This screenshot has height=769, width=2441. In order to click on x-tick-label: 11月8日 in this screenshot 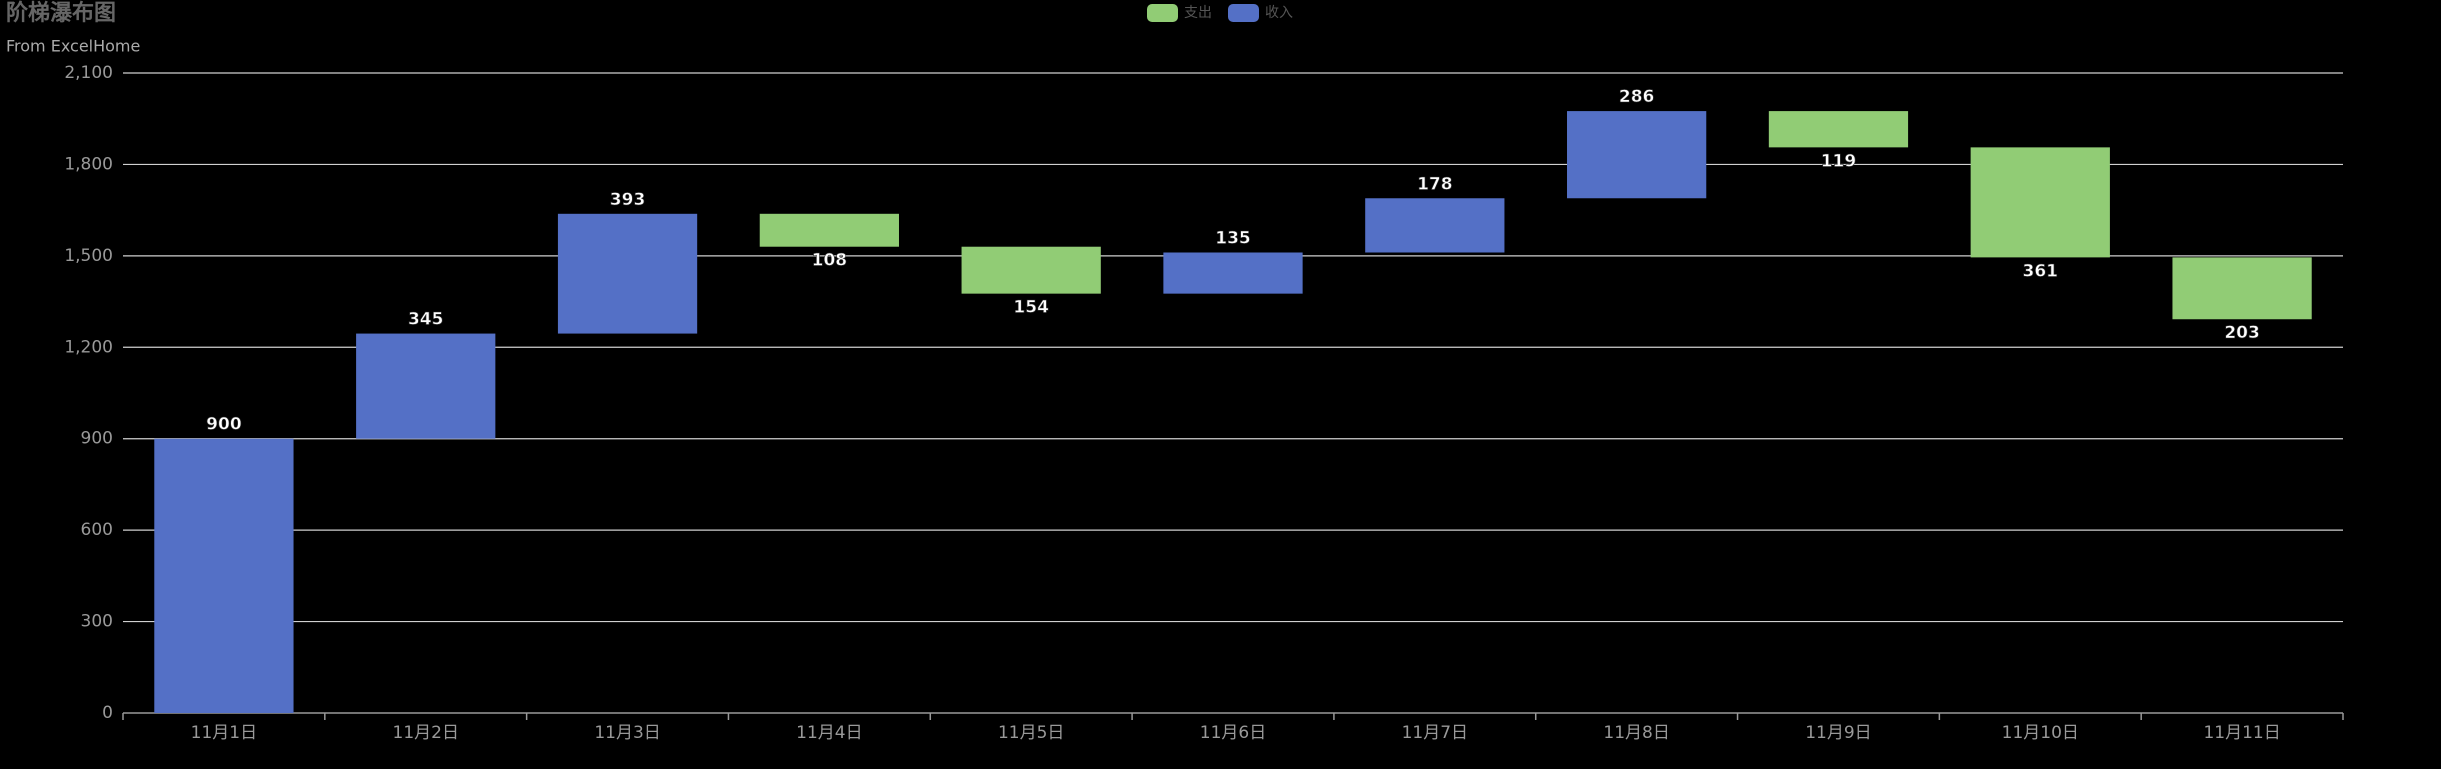, I will do `click(1636, 733)`.